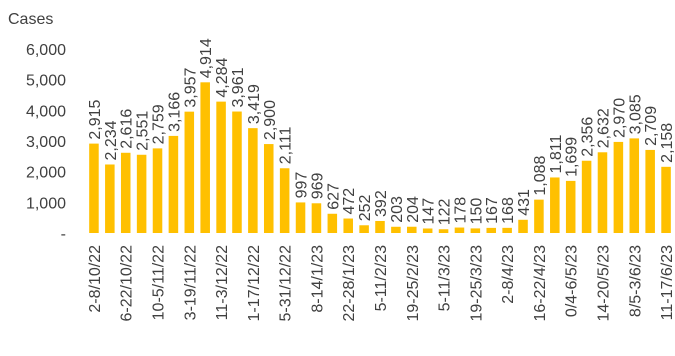 The height and width of the screenshot is (356, 675). What do you see at coordinates (206, 58) in the screenshot?
I see `data-label: 4,914` at bounding box center [206, 58].